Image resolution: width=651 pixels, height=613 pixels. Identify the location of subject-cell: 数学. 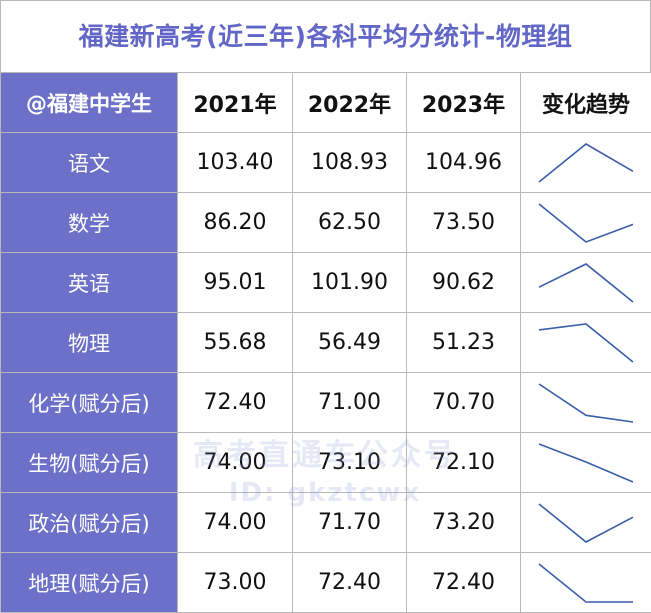
(89, 223).